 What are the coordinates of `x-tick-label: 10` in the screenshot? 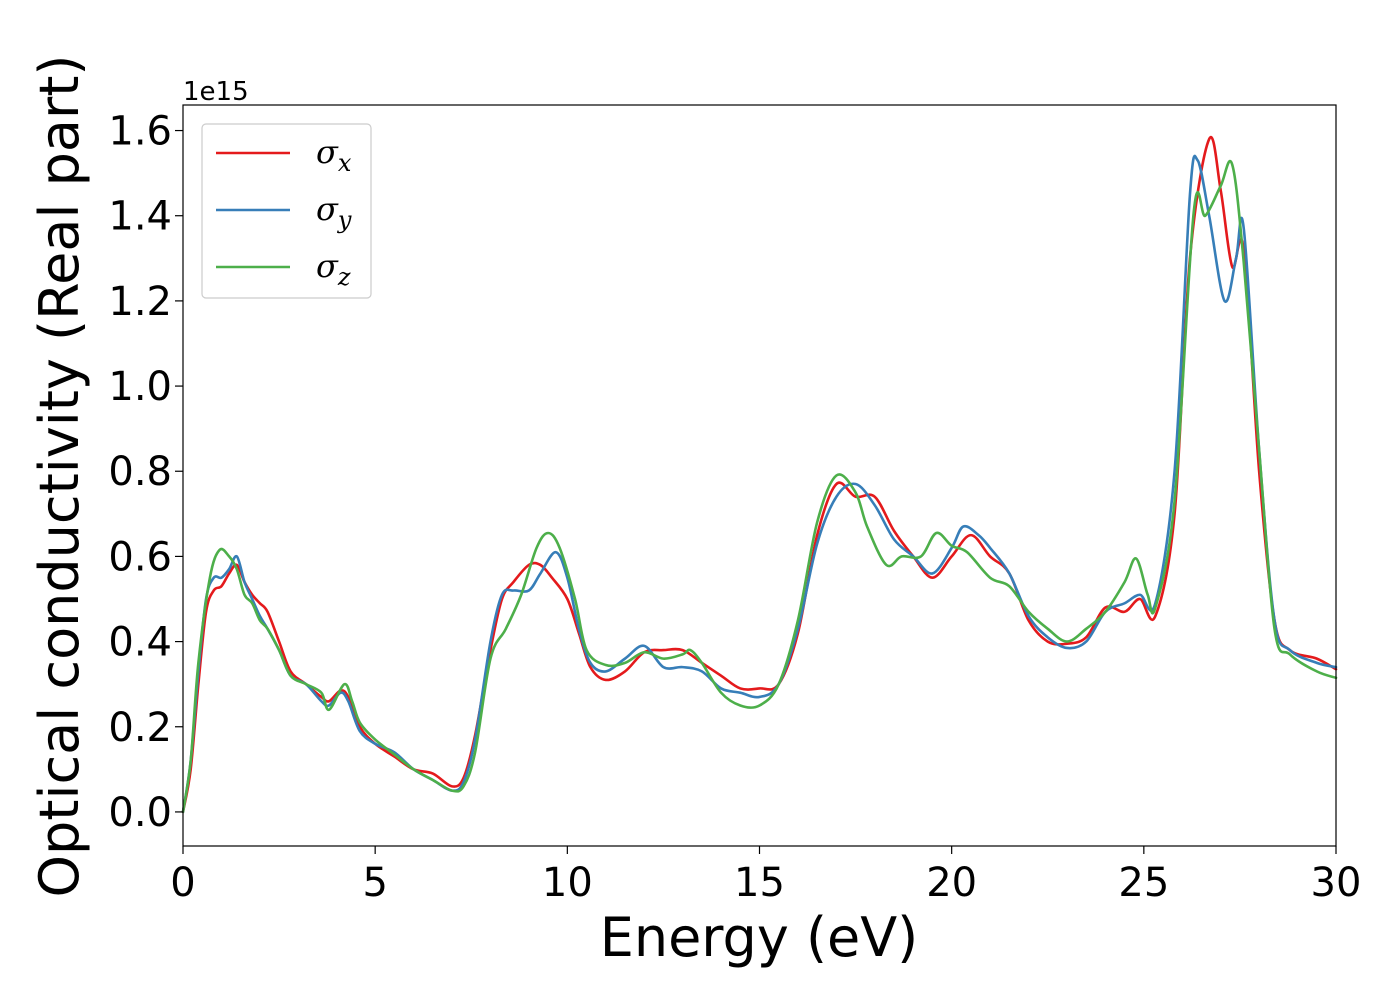 It's located at (567, 883).